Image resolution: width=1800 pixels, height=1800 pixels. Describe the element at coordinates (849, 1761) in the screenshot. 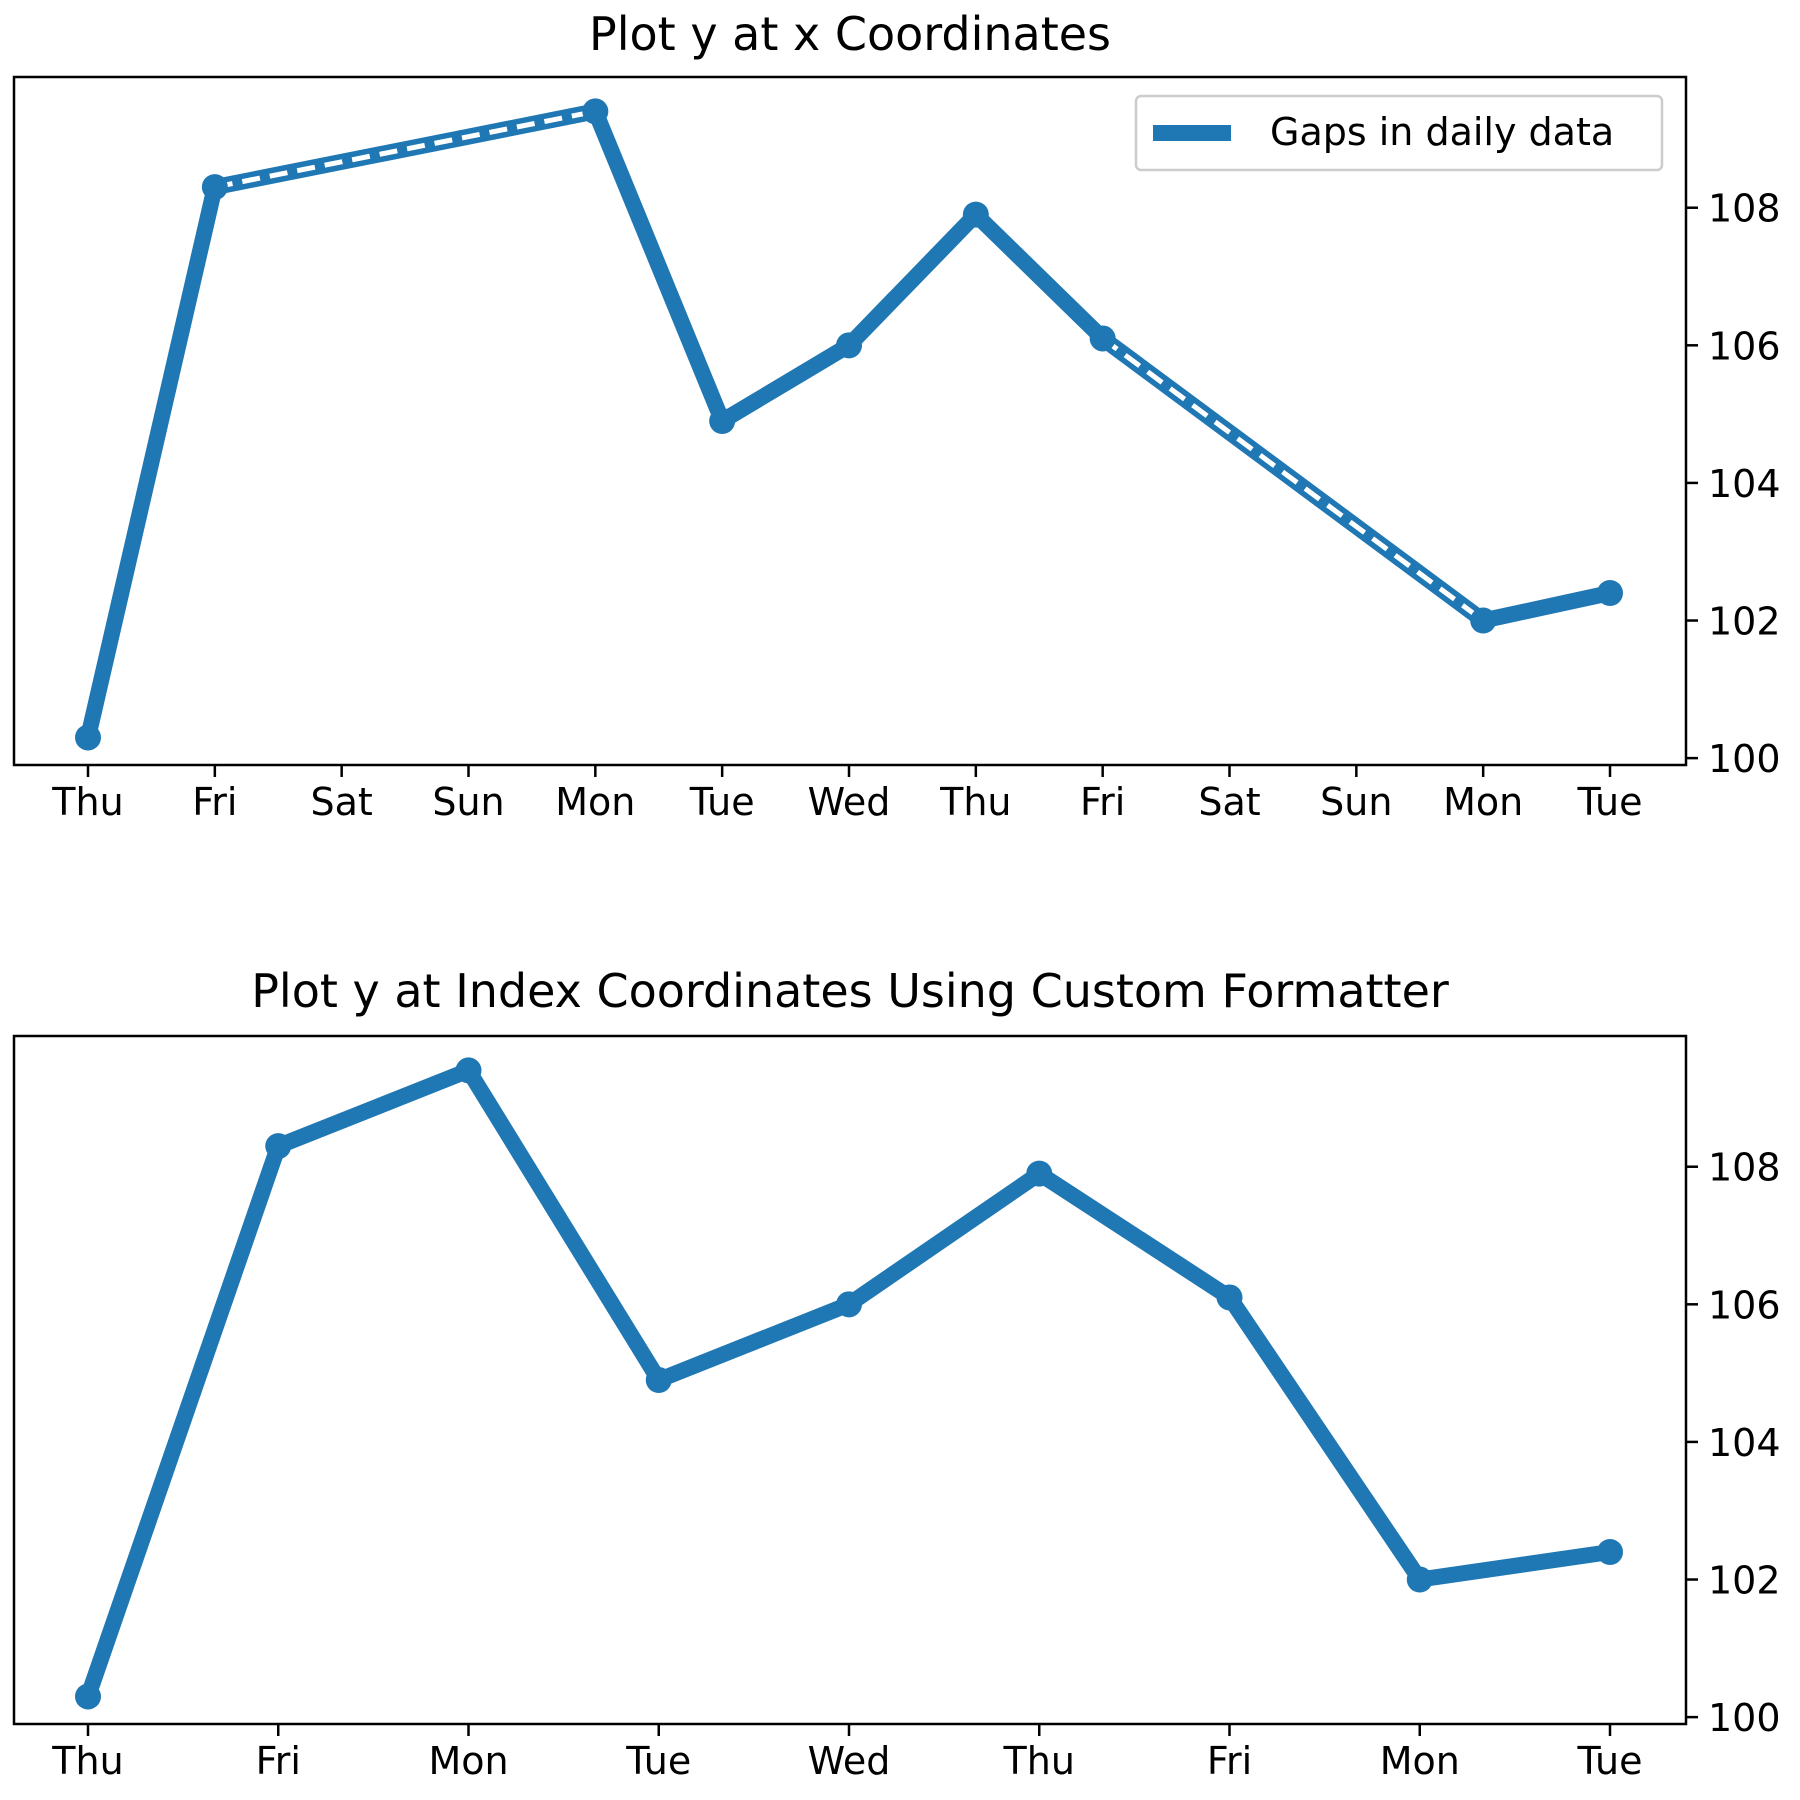

I see `chart-bottom-x-tick-label: Wed` at that location.